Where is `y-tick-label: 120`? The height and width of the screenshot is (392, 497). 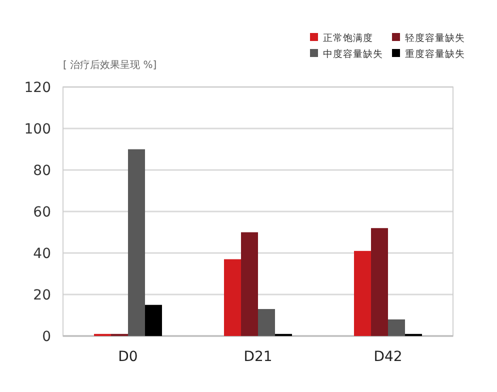
y-tick-label: 120 is located at coordinates (37, 88).